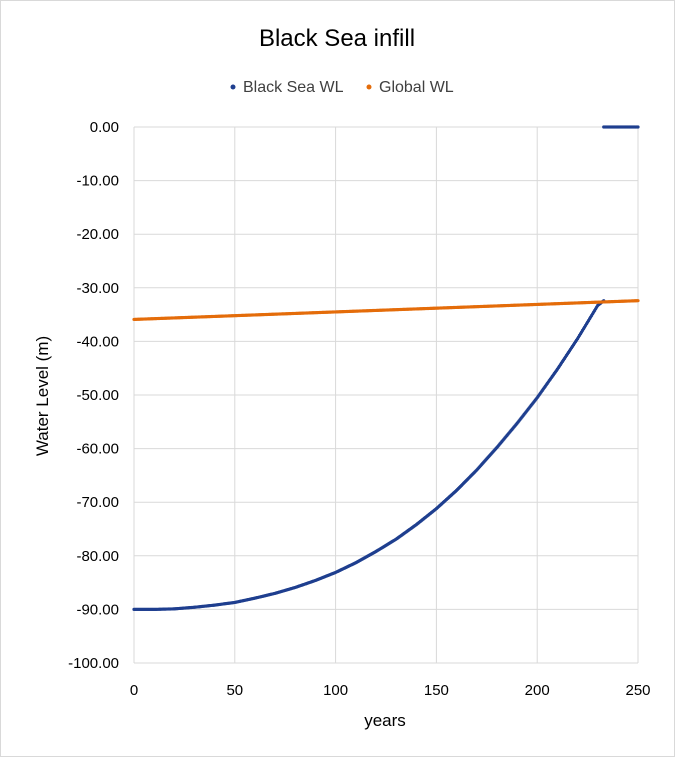 This screenshot has height=758, width=675. I want to click on legend: Black Sea WL Global WL, so click(342, 87).